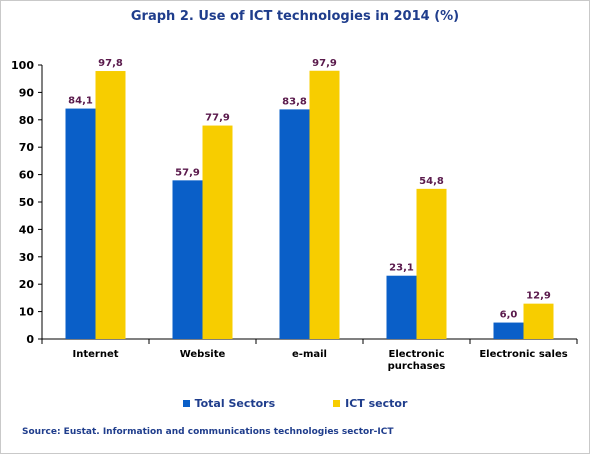 This screenshot has height=454, width=590. Describe the element at coordinates (95, 354) in the screenshot. I see `x-tick-label: Internet` at that location.